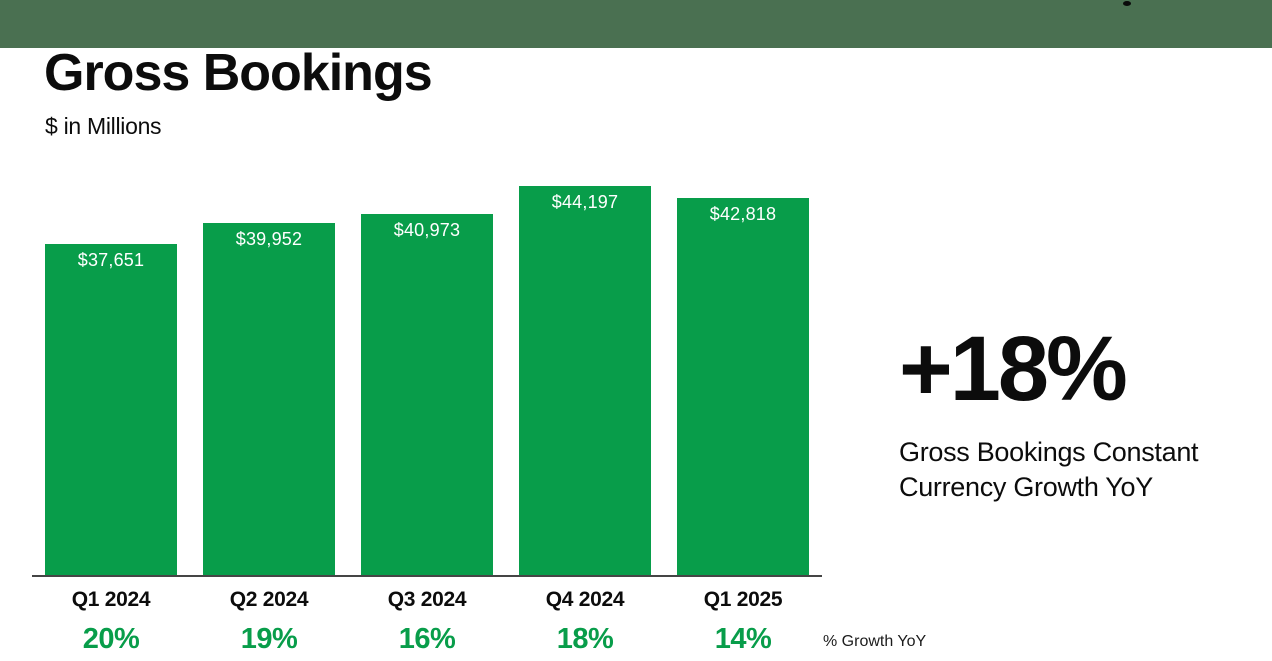 Image resolution: width=1272 pixels, height=661 pixels. Describe the element at coordinates (269, 639) in the screenshot. I see `growth-pct-q2-2024: 19%` at that location.